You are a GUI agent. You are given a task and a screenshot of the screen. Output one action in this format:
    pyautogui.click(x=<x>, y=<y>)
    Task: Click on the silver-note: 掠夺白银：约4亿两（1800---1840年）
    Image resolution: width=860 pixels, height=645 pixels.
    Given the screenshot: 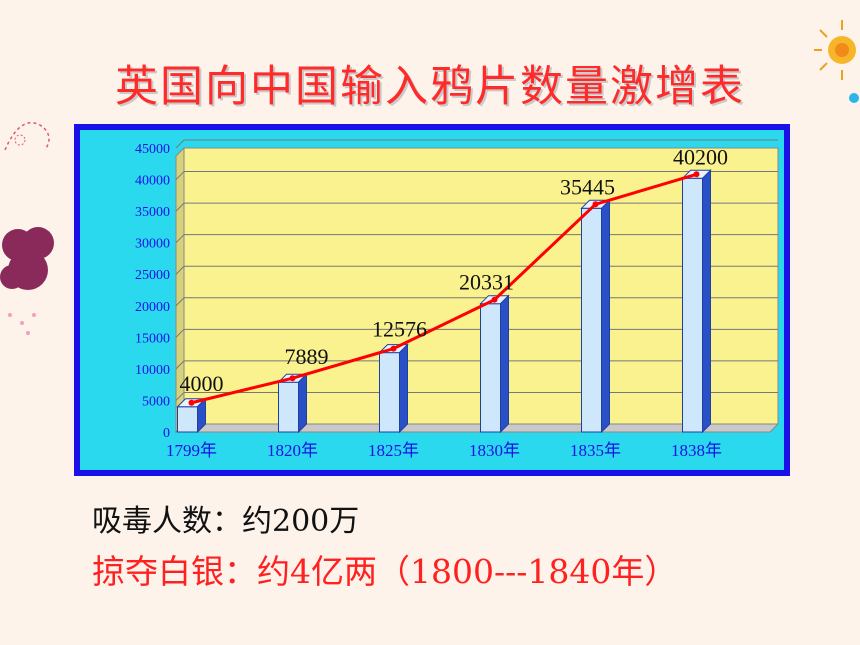 What is the action you would take?
    pyautogui.click(x=385, y=571)
    